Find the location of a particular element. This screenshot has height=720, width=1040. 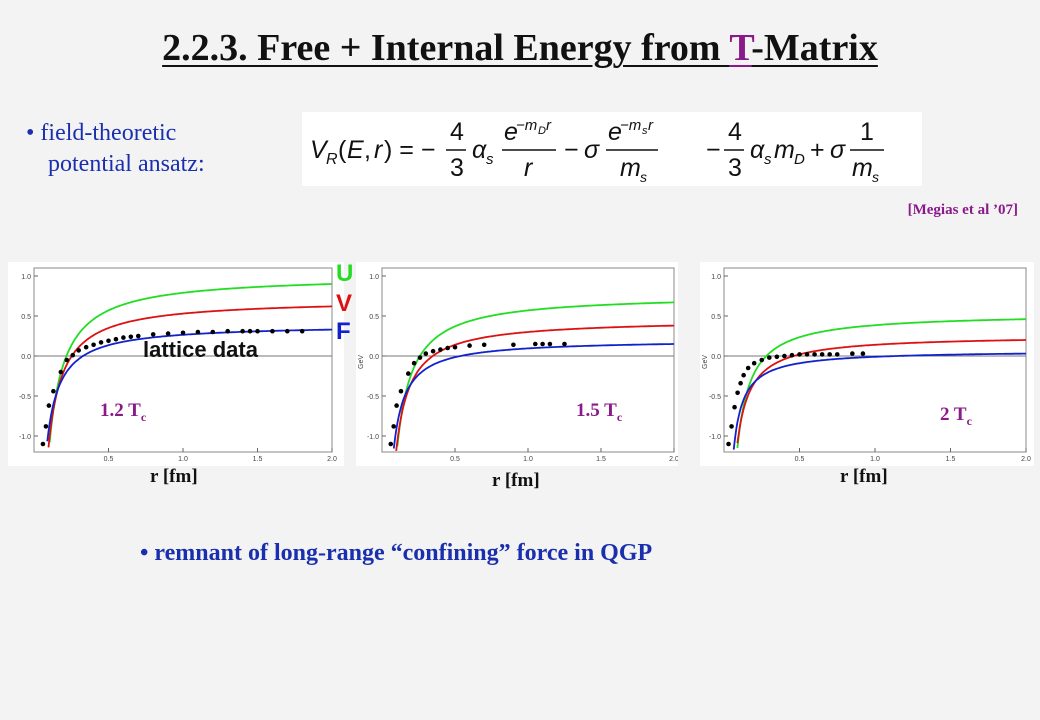

chart-3-svg: 1.0 0.5 0.0 -0.5 -1.0 0.5 1.0 1.5 2.0 GeV is located at coordinates (866, 365).